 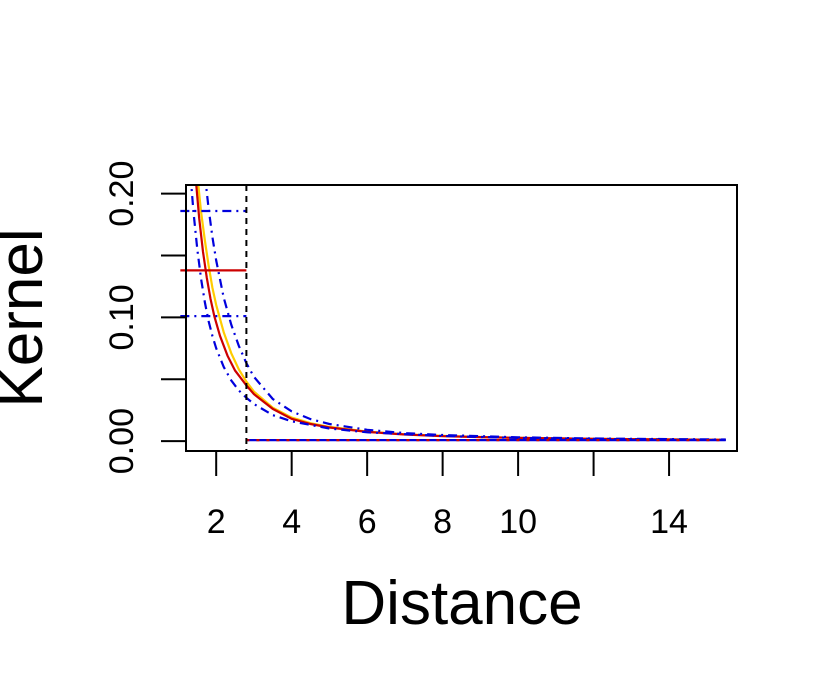 I want to click on y-tick-label: 0.00, so click(x=122, y=441).